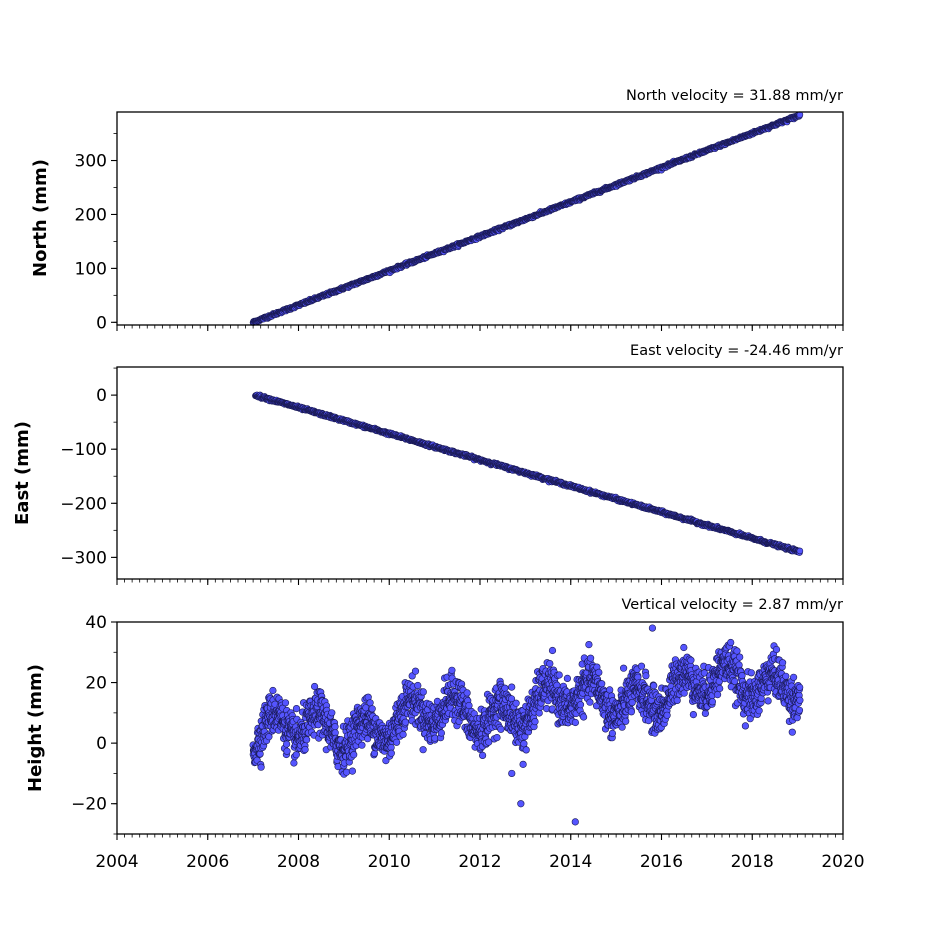  Describe the element at coordinates (101, 323) in the screenshot. I see `north-y-tick-label: 0` at that location.